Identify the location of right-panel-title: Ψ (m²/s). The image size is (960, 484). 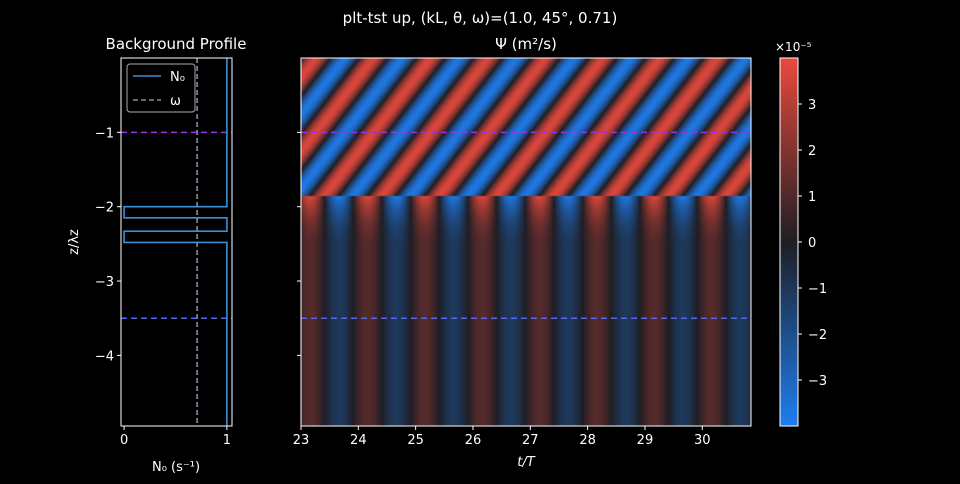
(526, 44).